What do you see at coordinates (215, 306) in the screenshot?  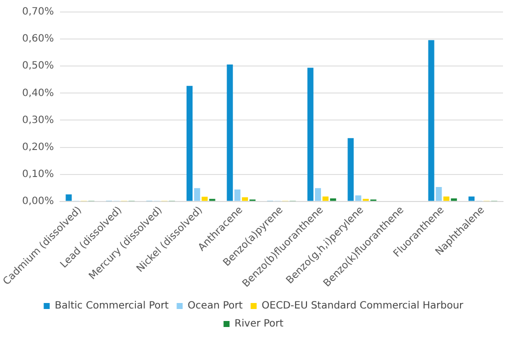 I see `legend-label: Ocean Port` at bounding box center [215, 306].